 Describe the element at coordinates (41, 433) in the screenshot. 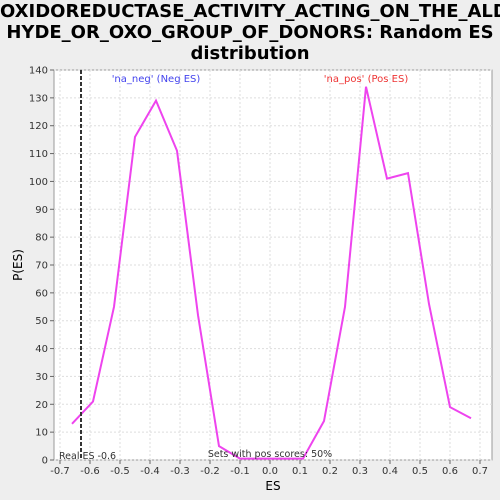

I see `y-tick-label: 10` at that location.